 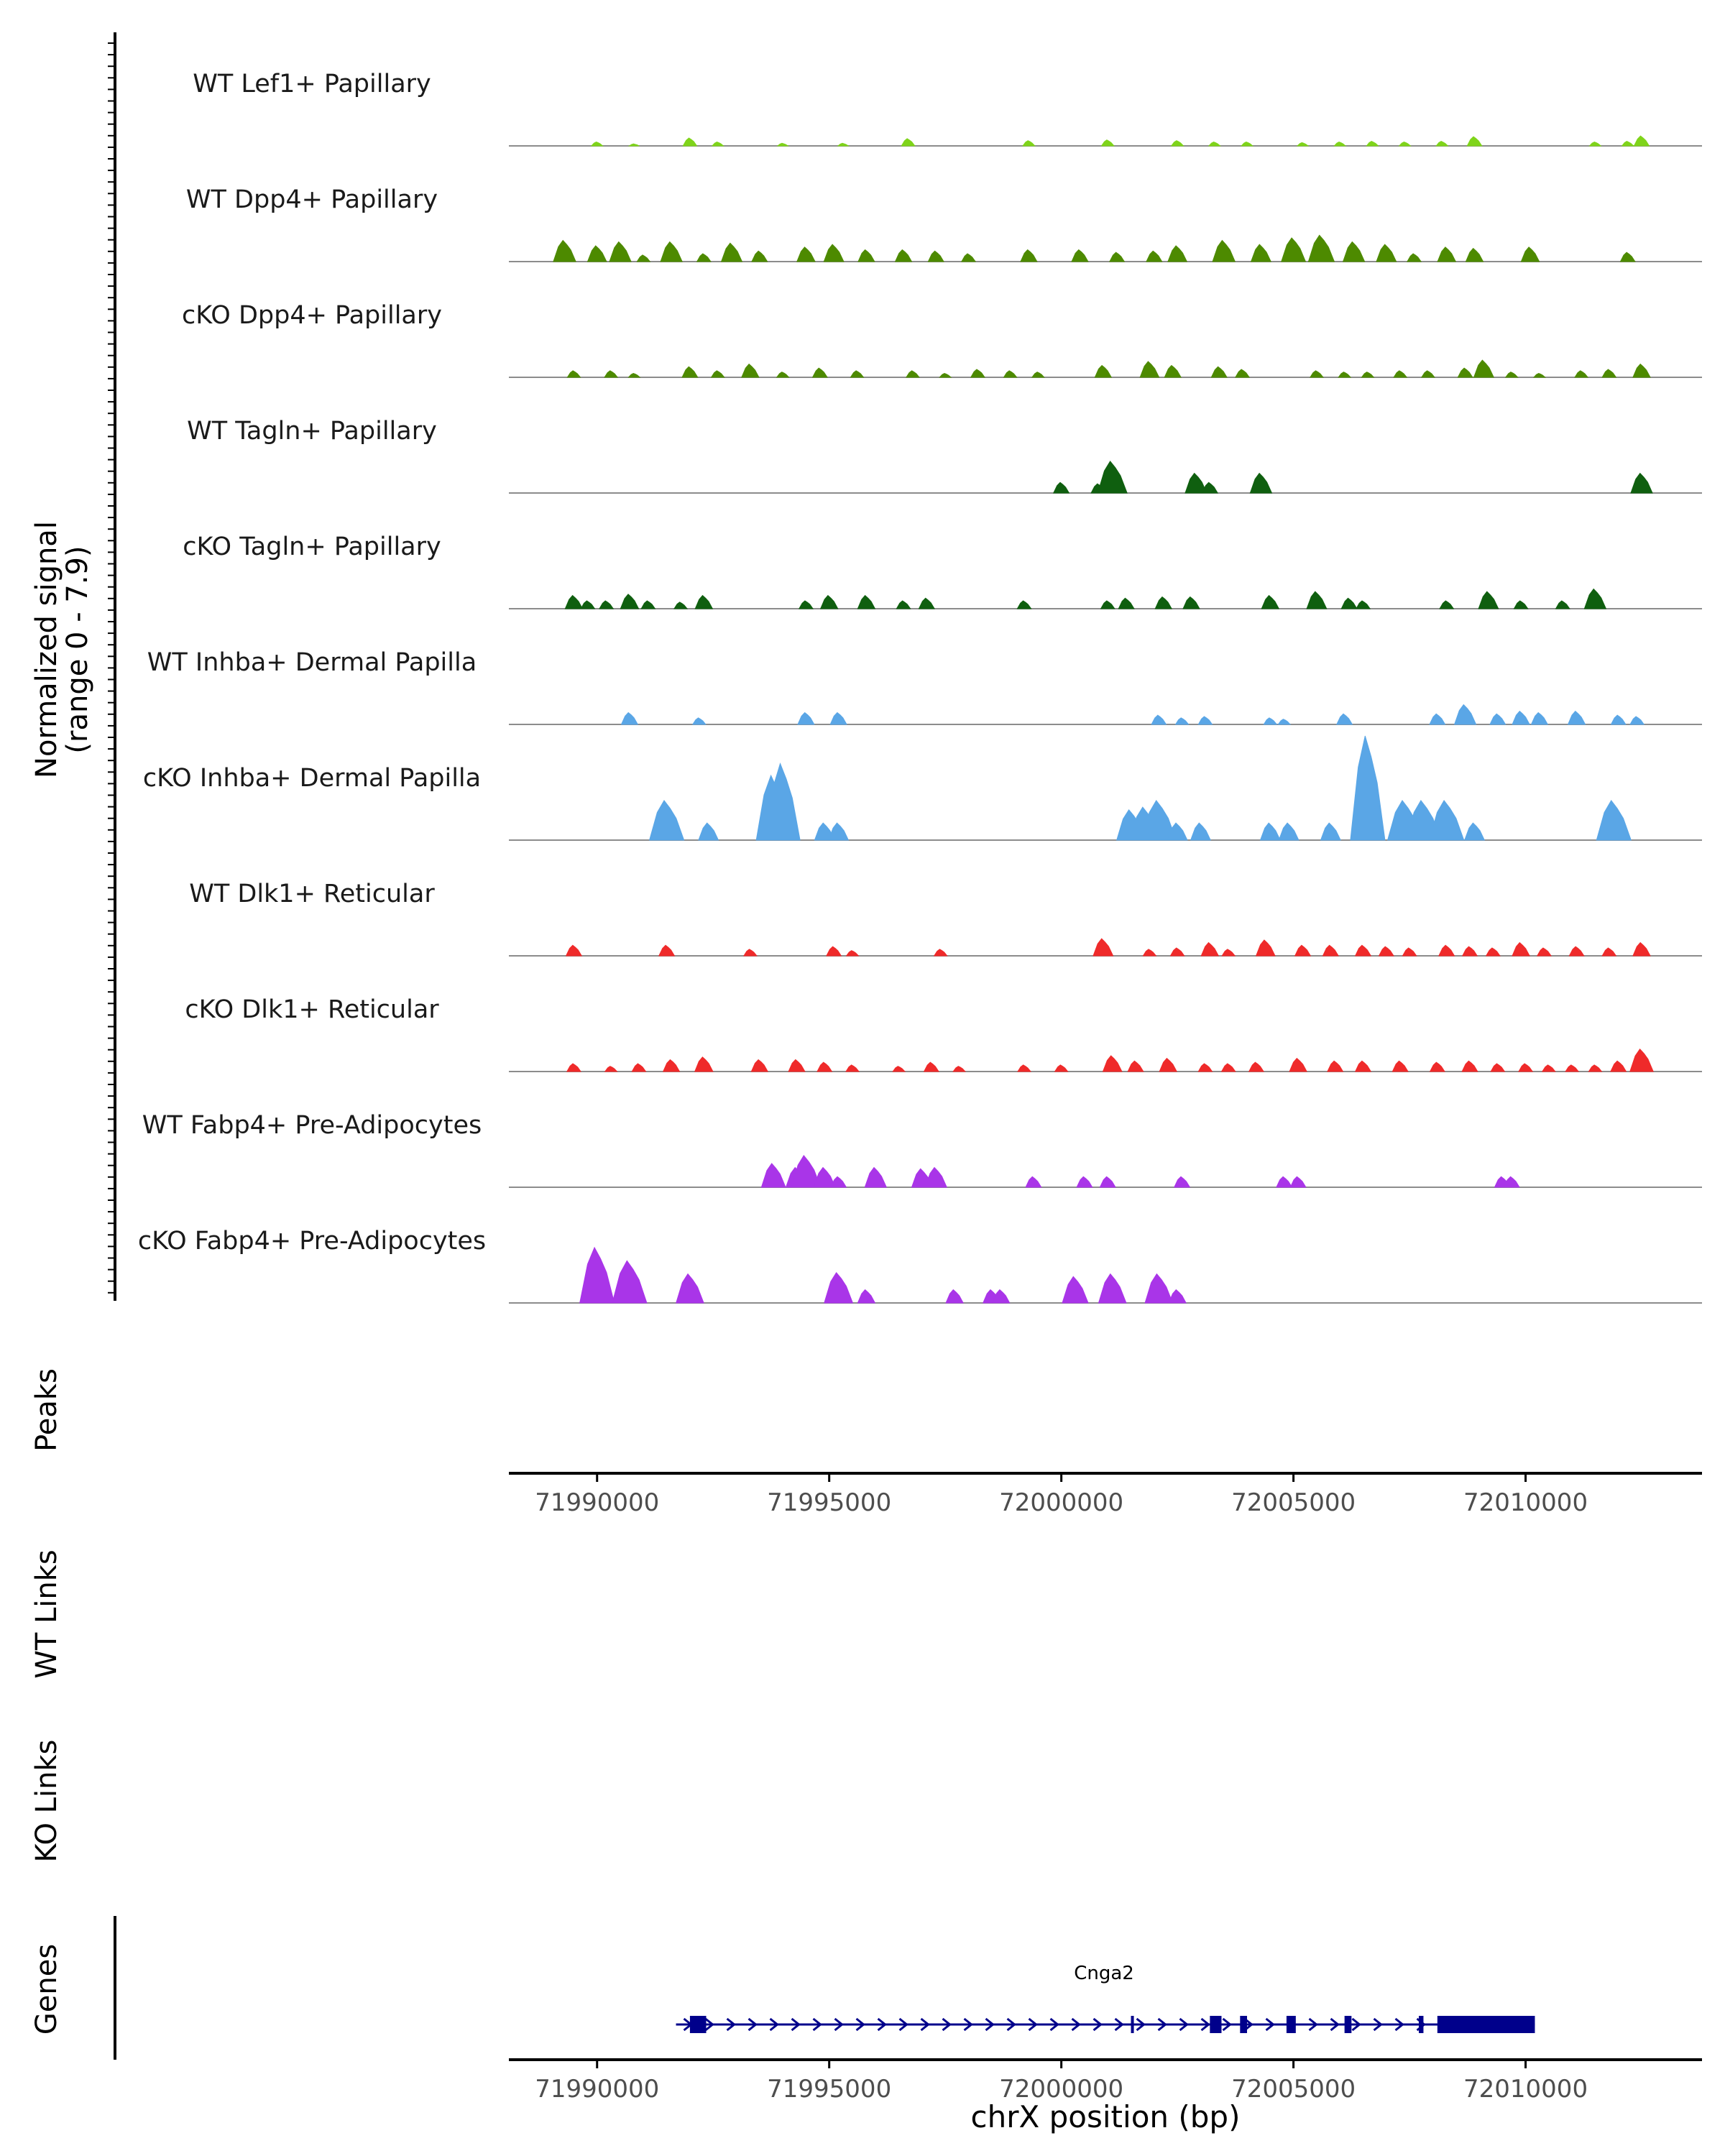 What do you see at coordinates (312, 199) in the screenshot?
I see `track-label: WT Dpp4+ Papillary` at bounding box center [312, 199].